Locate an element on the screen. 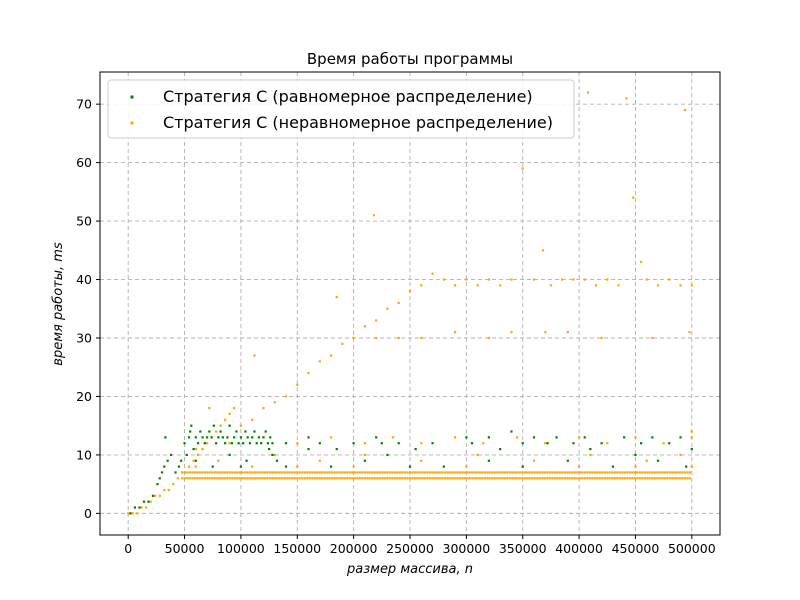  x-axis-label: размер массива, n is located at coordinates (409, 569).